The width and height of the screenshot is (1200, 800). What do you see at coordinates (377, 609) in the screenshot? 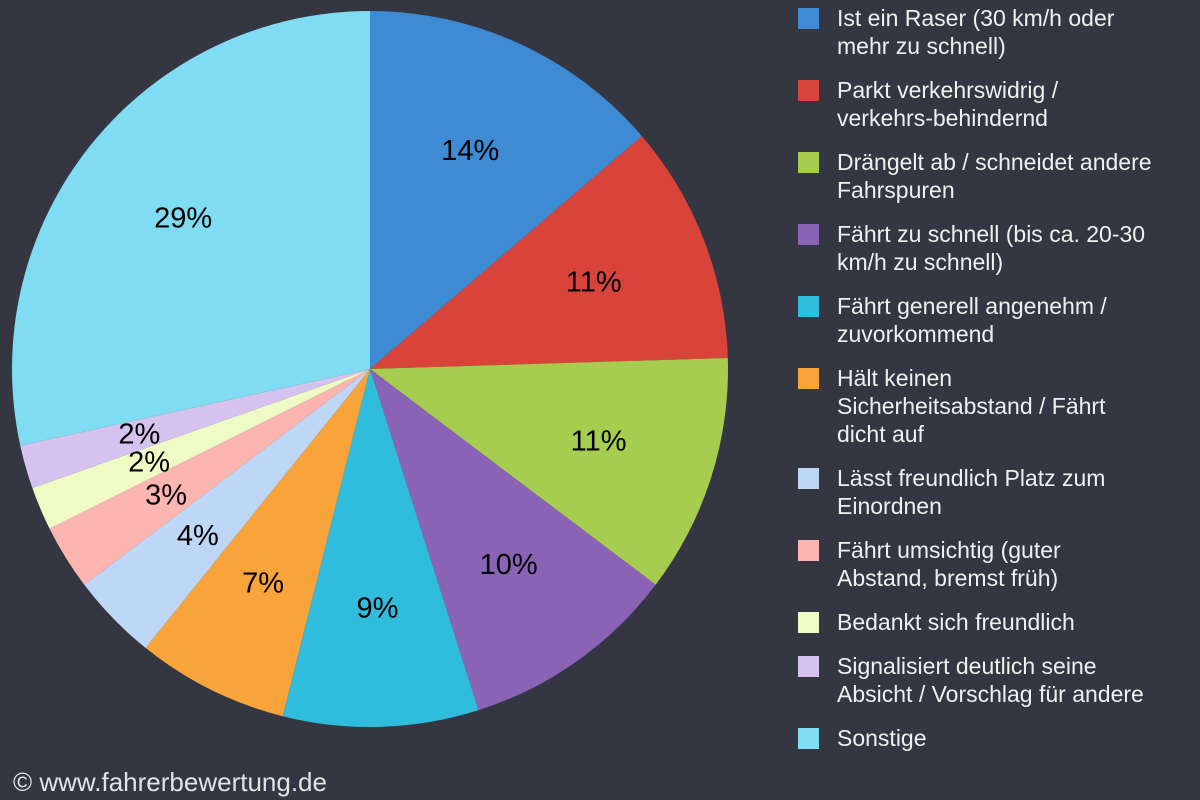
I see `pie-percent-label-generell-angenehm: 9%` at bounding box center [377, 609].